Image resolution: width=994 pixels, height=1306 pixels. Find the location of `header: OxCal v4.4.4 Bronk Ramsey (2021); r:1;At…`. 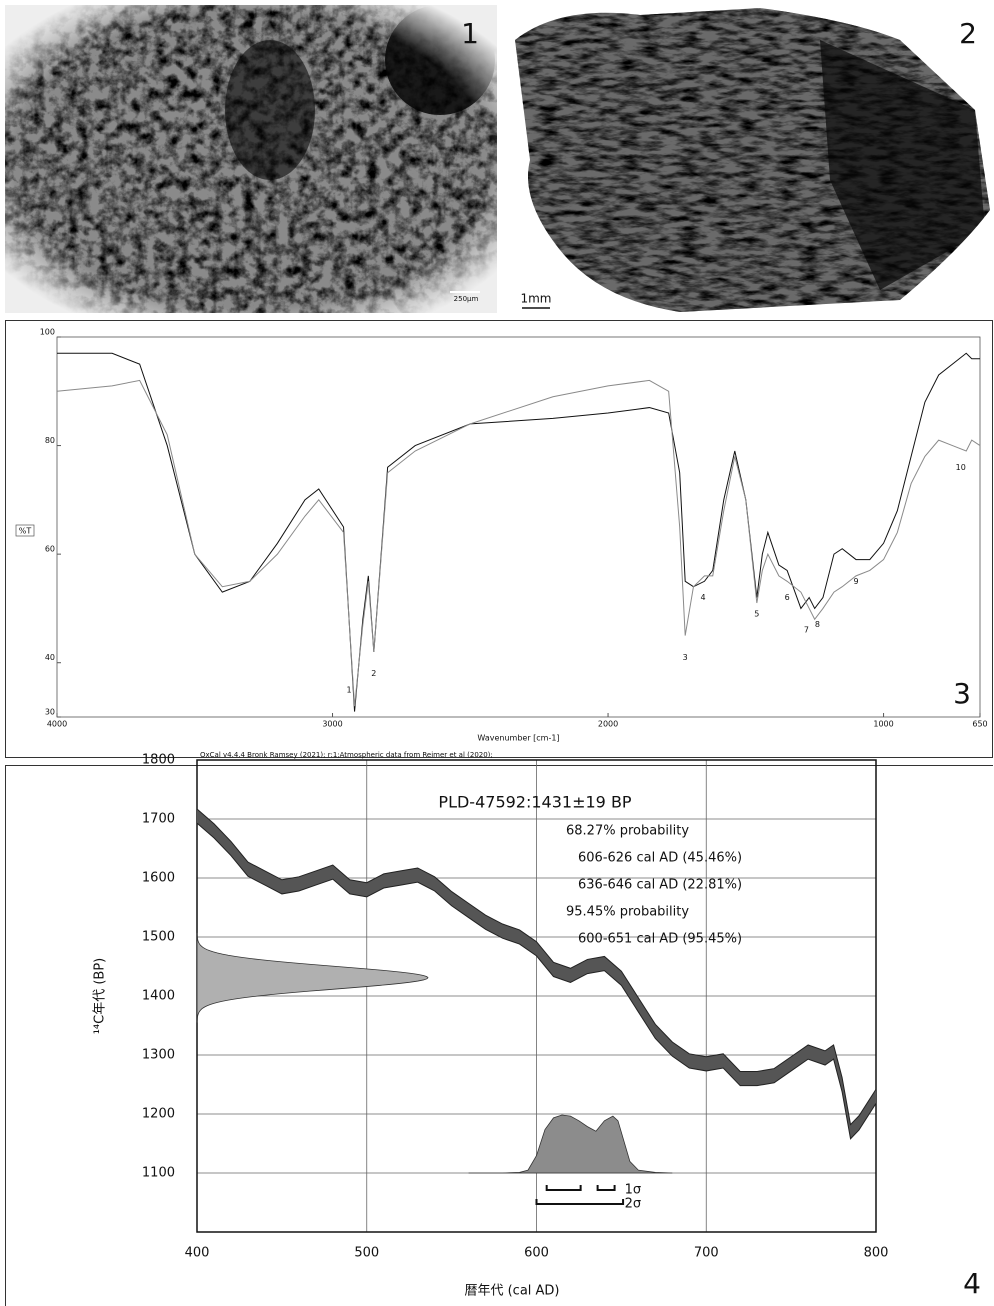

header: OxCal v4.4.4 Bronk Ramsey (2021); r:1;At… is located at coordinates (346, 755).